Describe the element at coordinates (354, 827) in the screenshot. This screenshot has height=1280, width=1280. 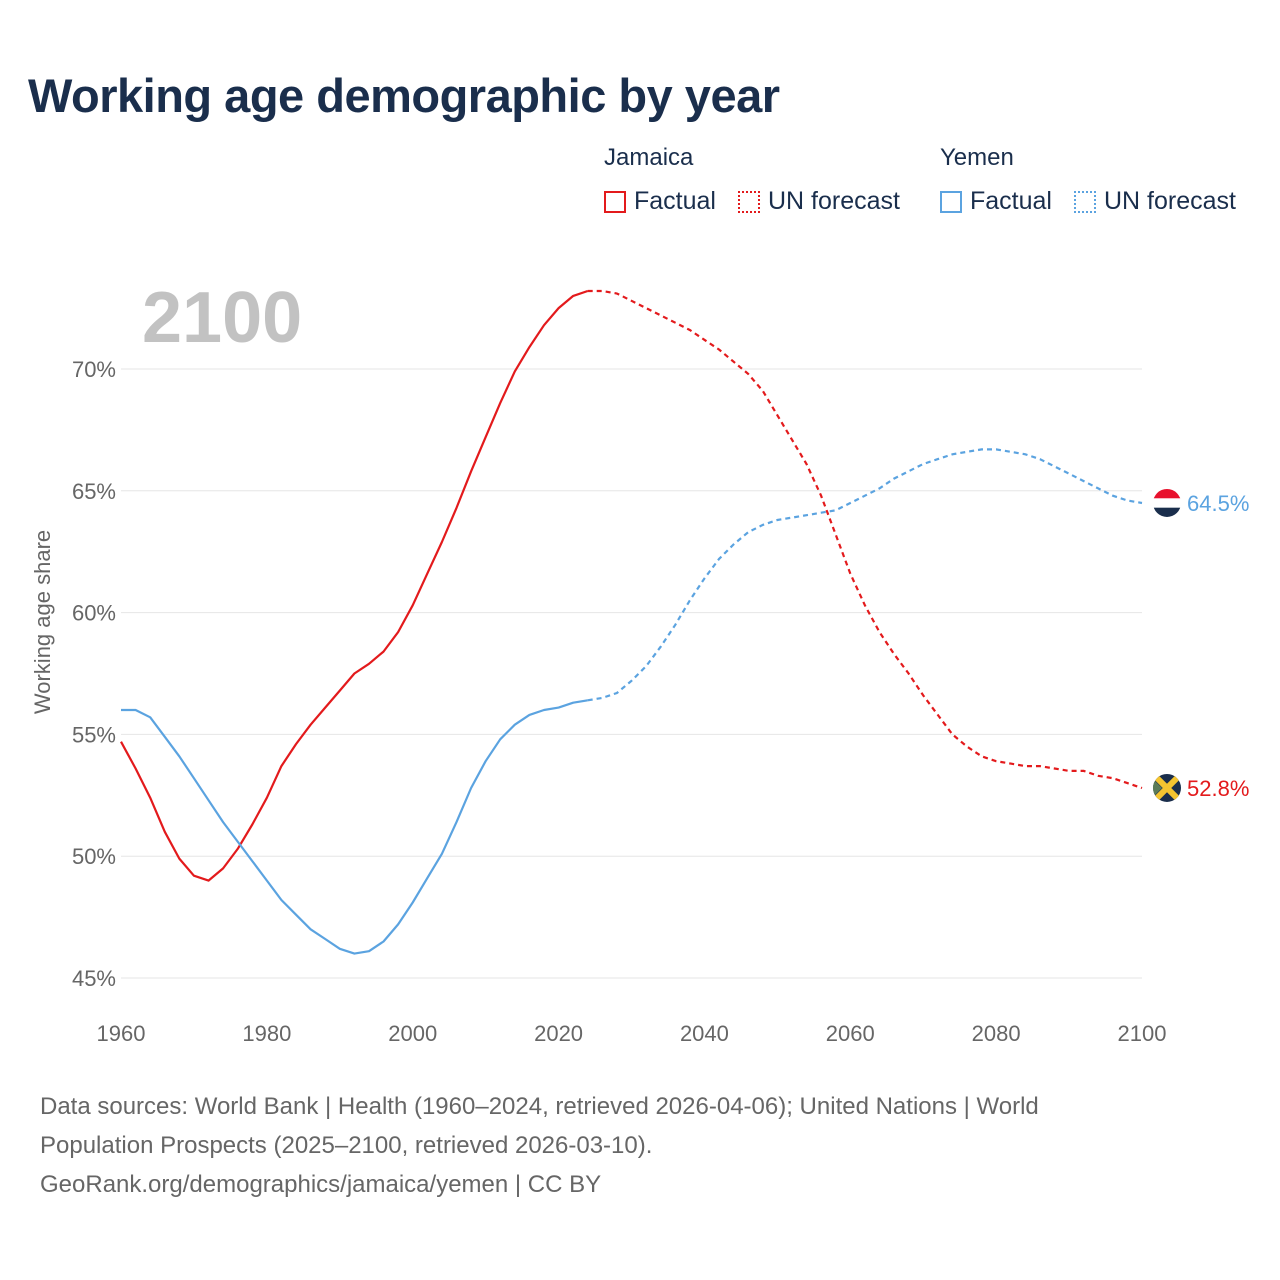
I see `series-yemen-factual` at that location.